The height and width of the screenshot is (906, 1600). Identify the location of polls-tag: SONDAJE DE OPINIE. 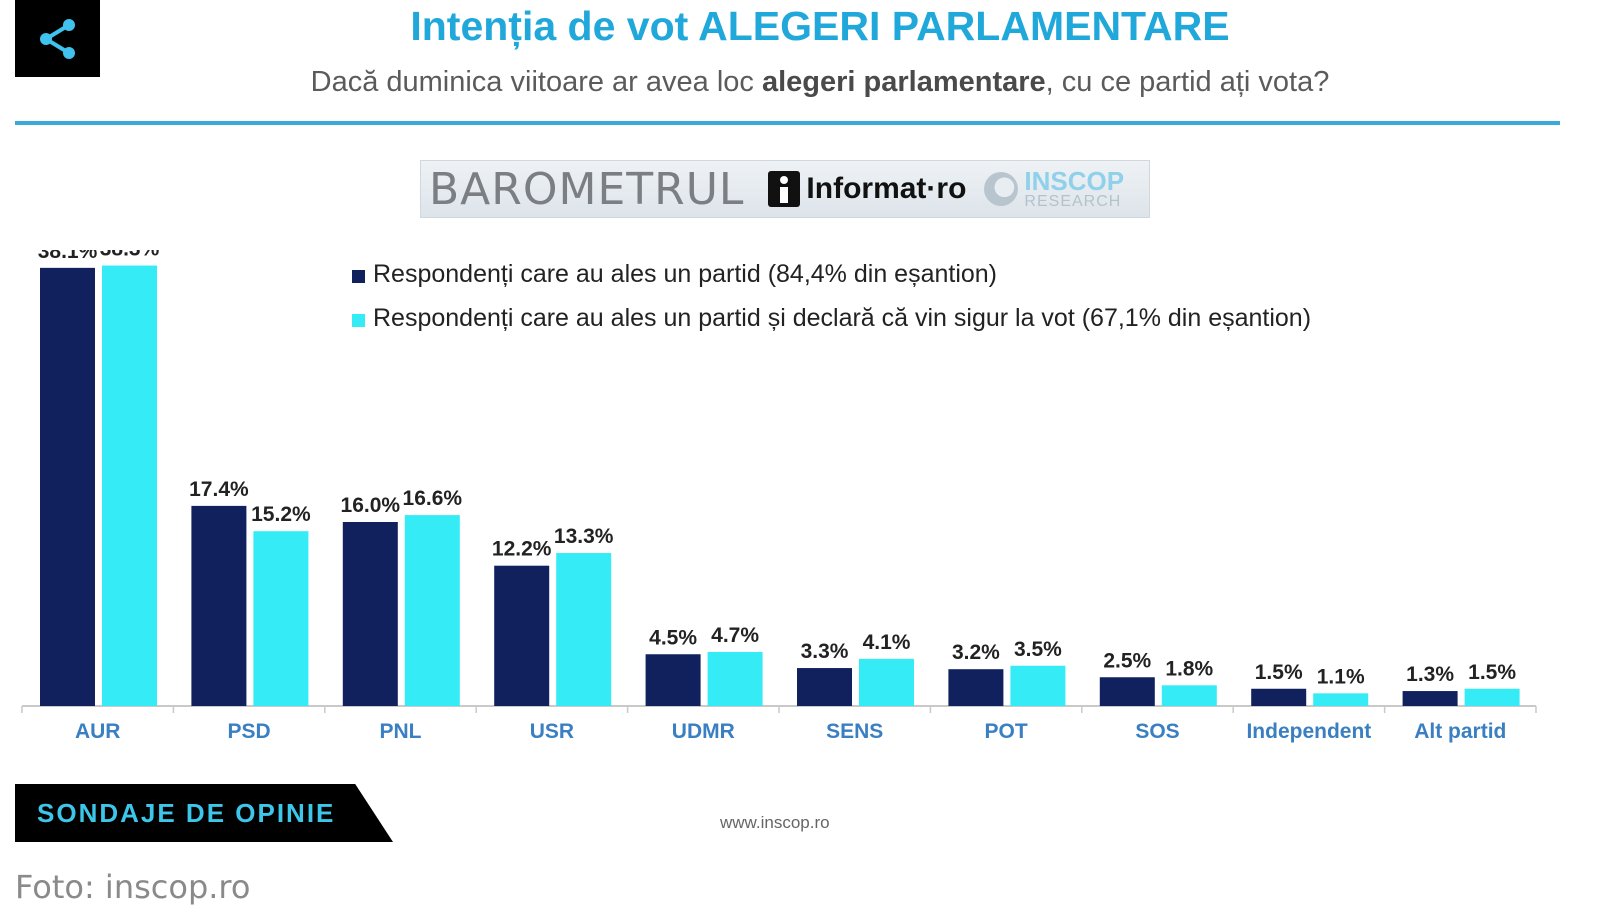
(204, 813).